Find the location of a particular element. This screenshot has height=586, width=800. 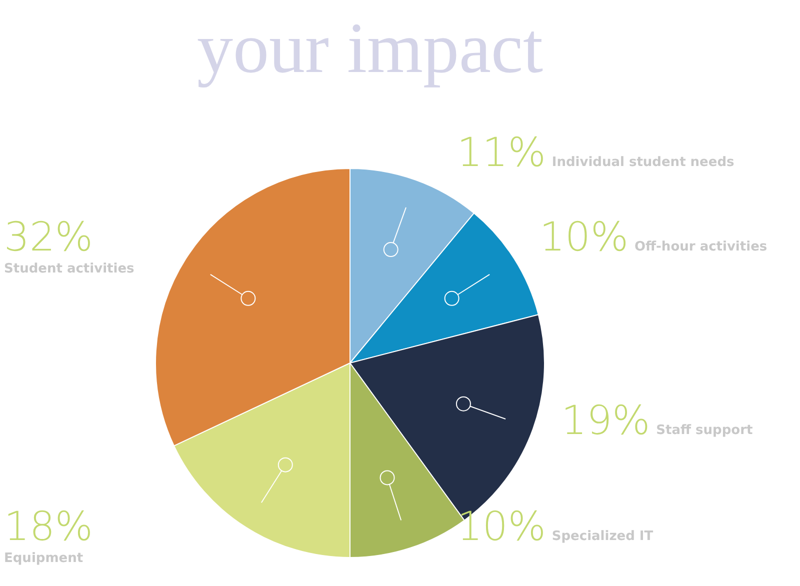

data-label: 11% is located at coordinates (501, 153).